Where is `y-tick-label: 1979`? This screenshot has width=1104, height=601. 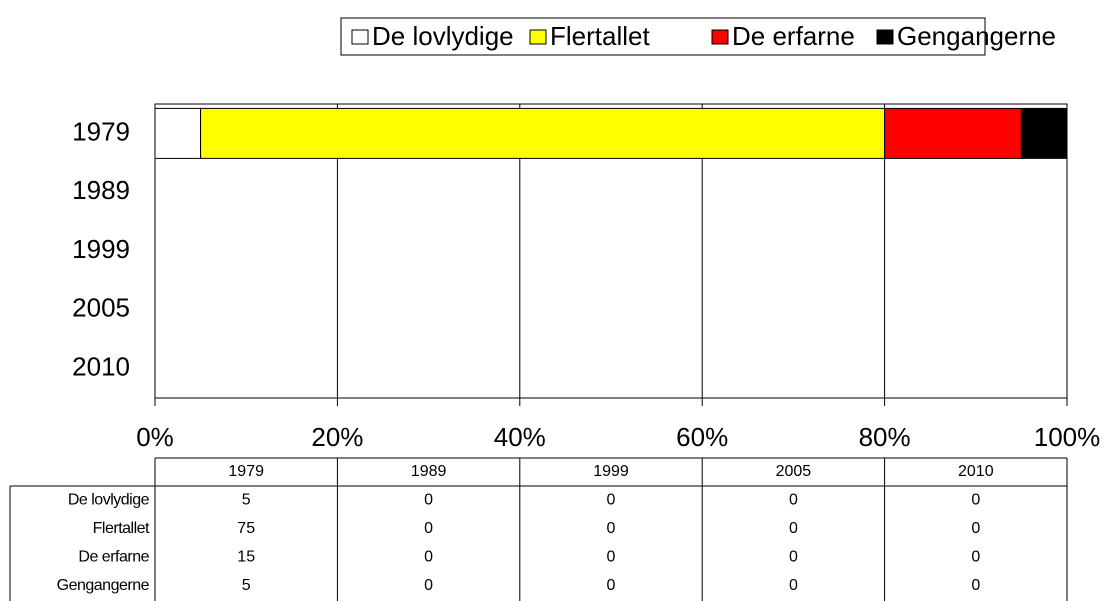
y-tick-label: 1979 is located at coordinates (101, 131).